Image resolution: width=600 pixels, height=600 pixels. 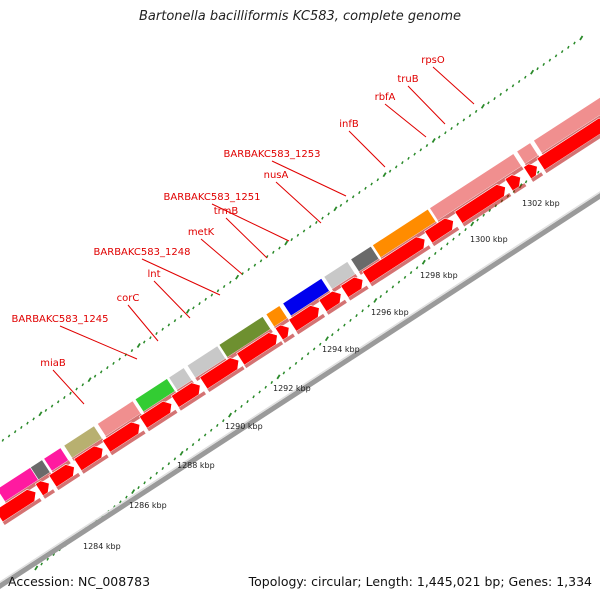 What do you see at coordinates (245, 337) in the screenshot?
I see `gene-block-olivegreen` at bounding box center [245, 337].